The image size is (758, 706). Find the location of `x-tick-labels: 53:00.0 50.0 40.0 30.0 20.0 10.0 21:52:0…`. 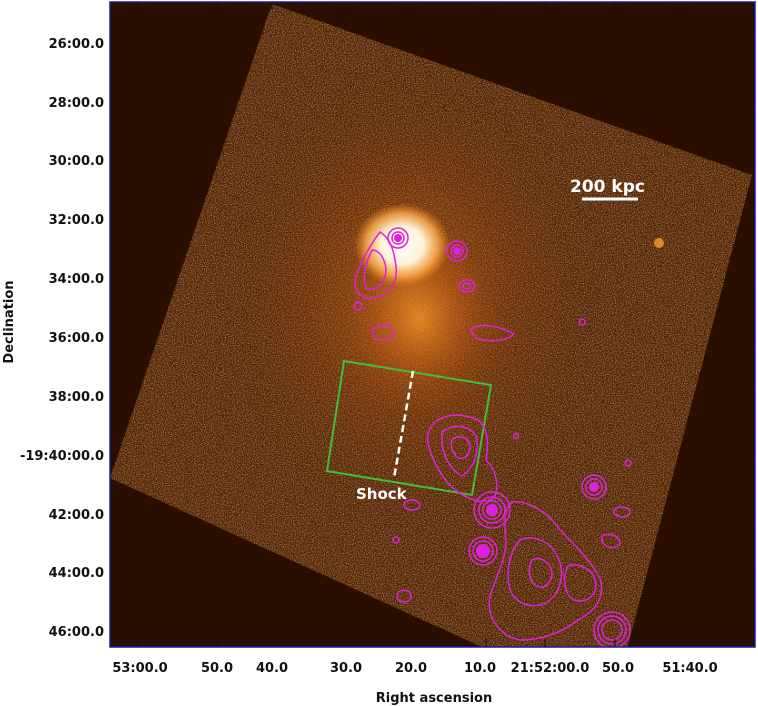

x-tick-labels: 53:00.0 50.0 40.0 30.0 20.0 10.0 21:52:0… is located at coordinates (414, 668).